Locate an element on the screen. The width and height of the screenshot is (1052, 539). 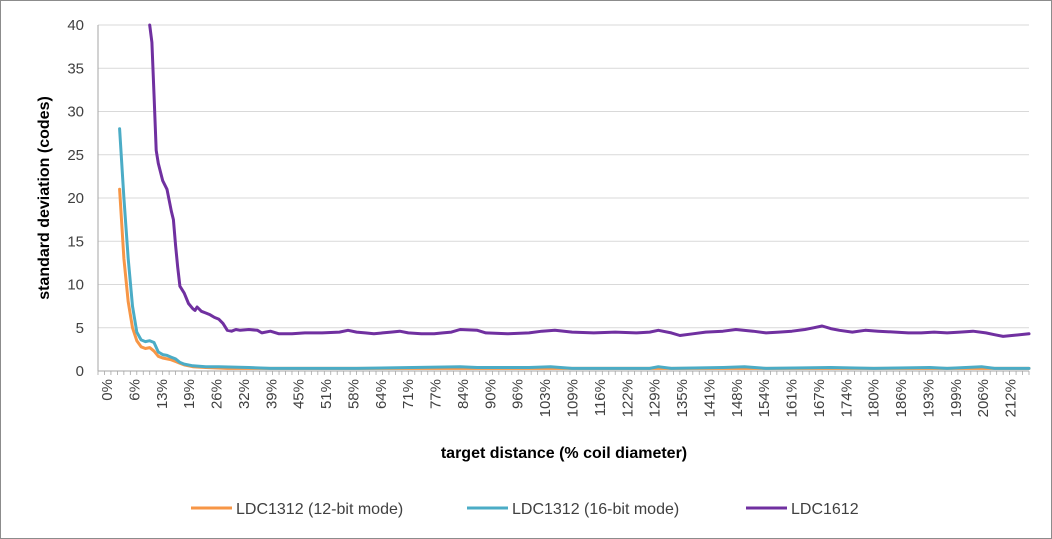
x-tick-label: 186% is located at coordinates (901, 398).